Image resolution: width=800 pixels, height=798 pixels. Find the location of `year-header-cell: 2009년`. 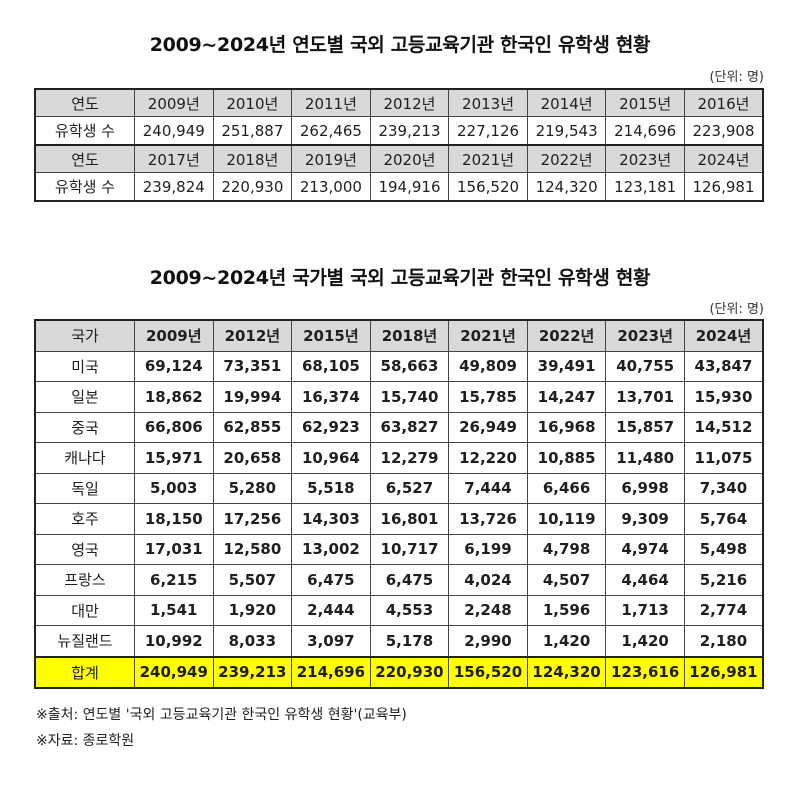

year-header-cell: 2009년 is located at coordinates (174, 335).